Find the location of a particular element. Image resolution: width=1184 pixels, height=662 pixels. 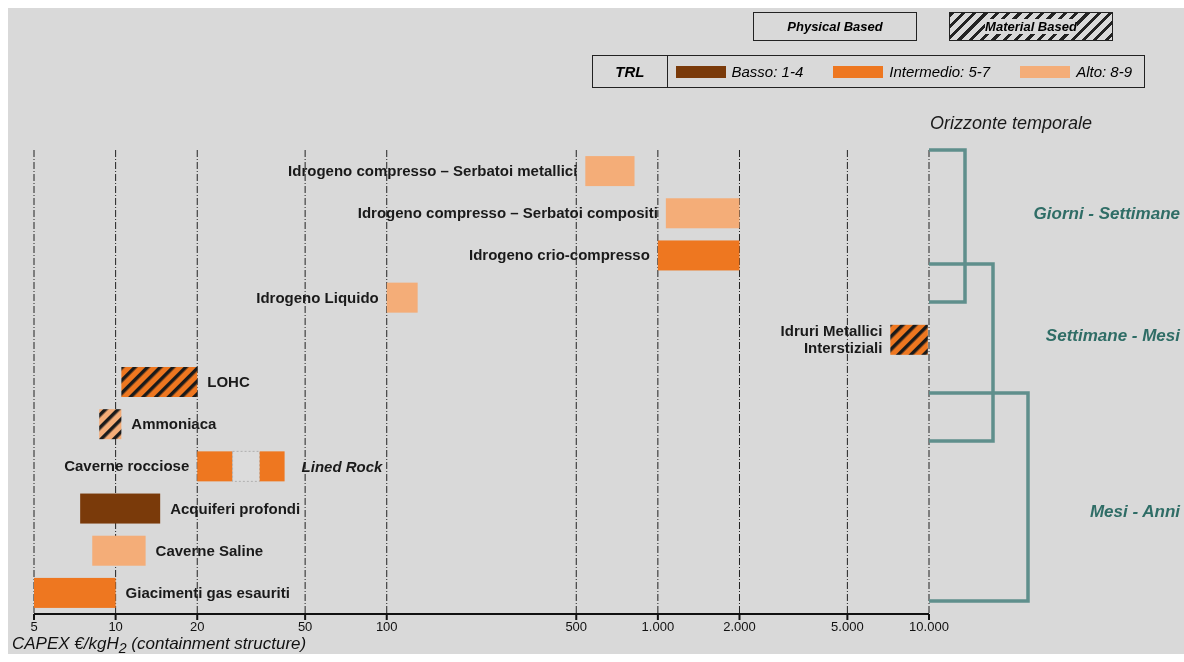

x-tick-label: 5 is located at coordinates (34, 627).